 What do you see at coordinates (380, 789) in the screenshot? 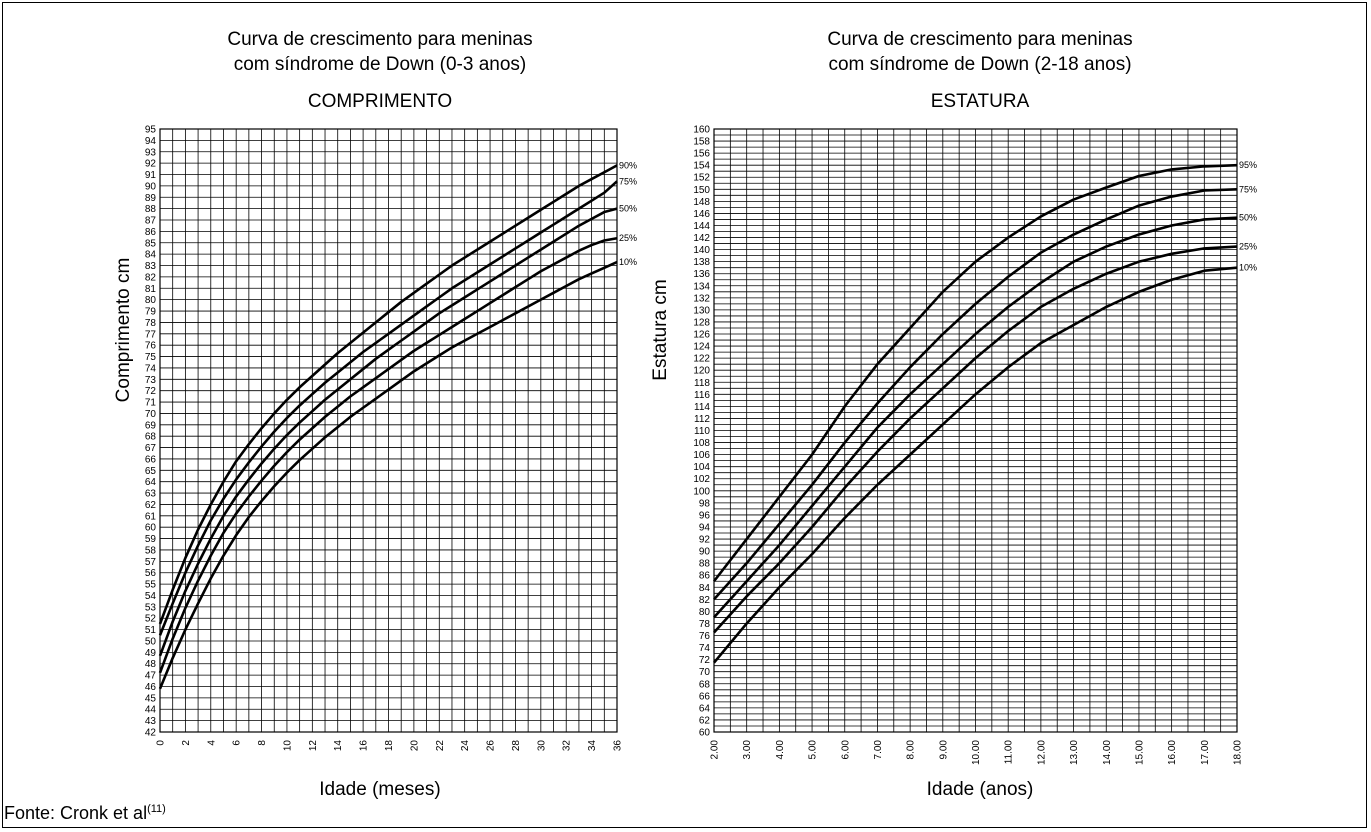
I see `left-chart-x-axis-label: Idade (meses)` at bounding box center [380, 789].